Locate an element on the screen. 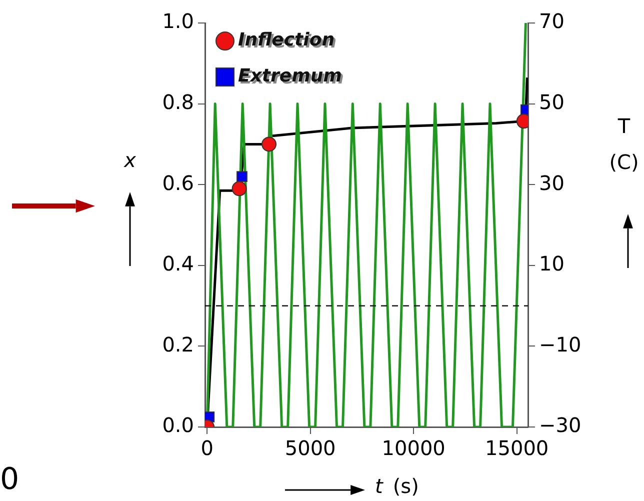  x-tick-label: 10000 is located at coordinates (414, 448).